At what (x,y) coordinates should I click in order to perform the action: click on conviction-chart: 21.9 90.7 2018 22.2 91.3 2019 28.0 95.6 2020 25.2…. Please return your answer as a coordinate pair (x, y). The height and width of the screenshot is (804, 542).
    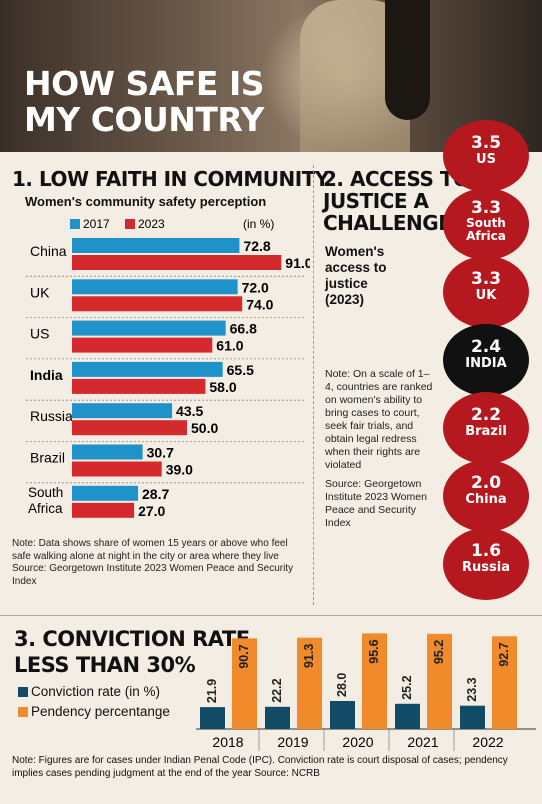
    Looking at the image, I should click on (366, 692).